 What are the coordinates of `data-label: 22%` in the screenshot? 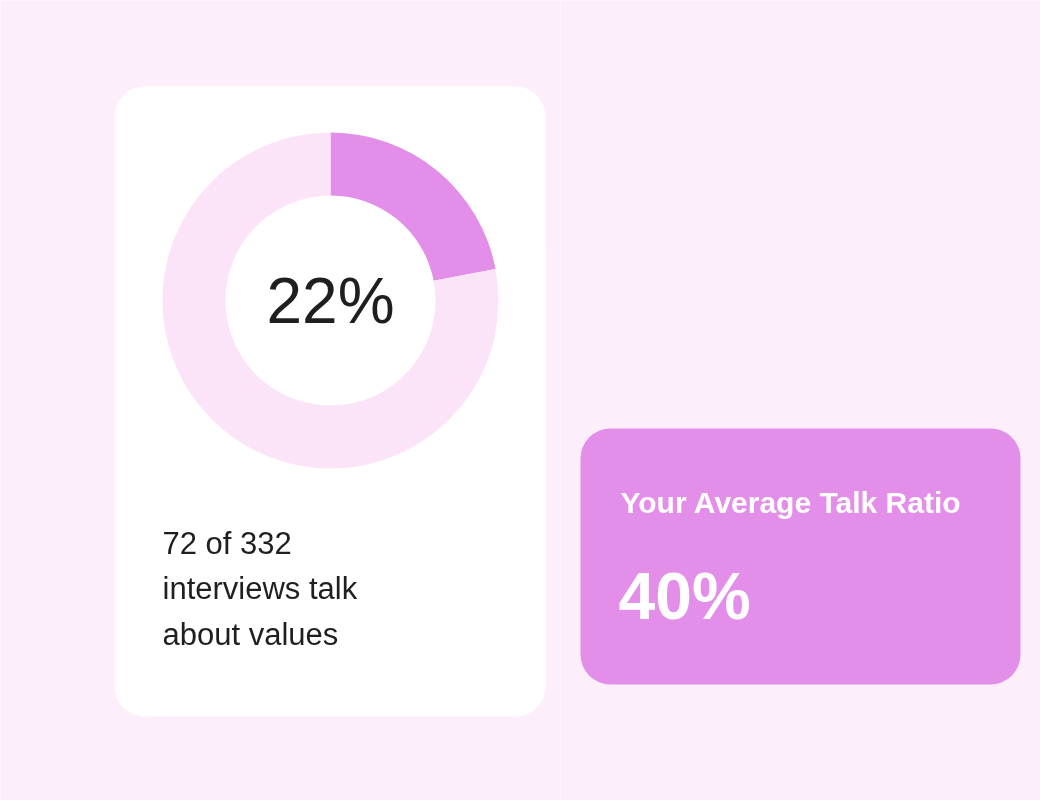 It's located at (330, 300).